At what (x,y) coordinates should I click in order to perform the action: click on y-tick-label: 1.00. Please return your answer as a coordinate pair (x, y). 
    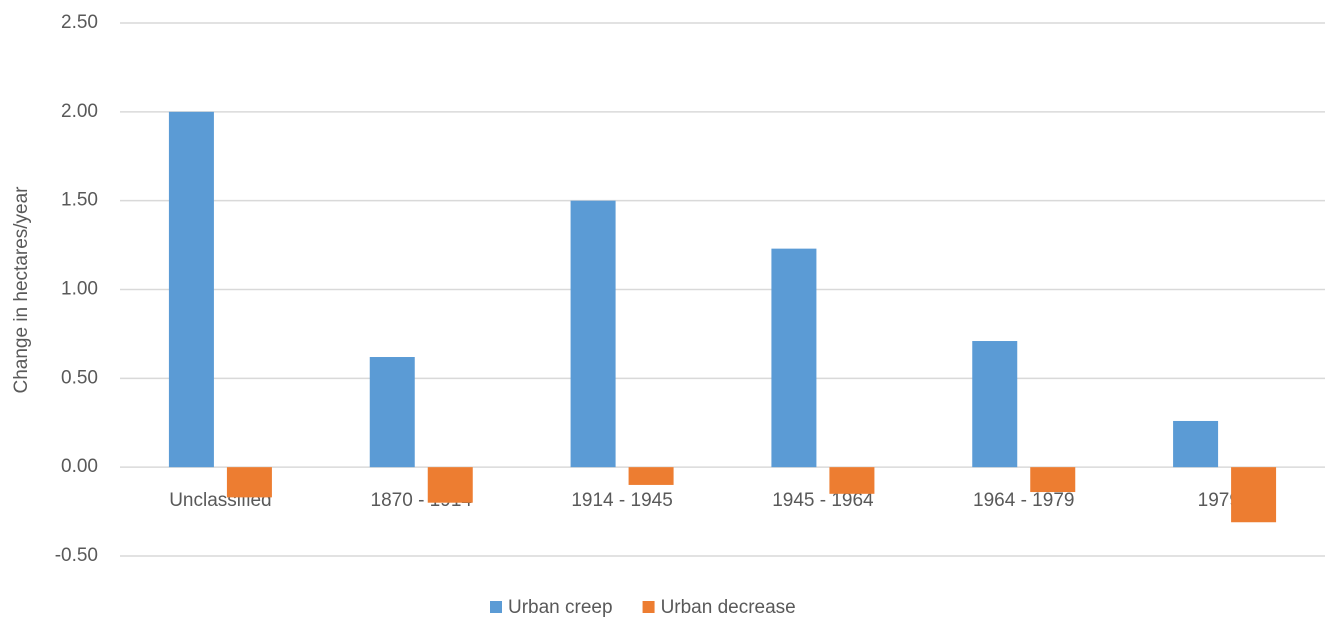
    Looking at the image, I should click on (79, 289).